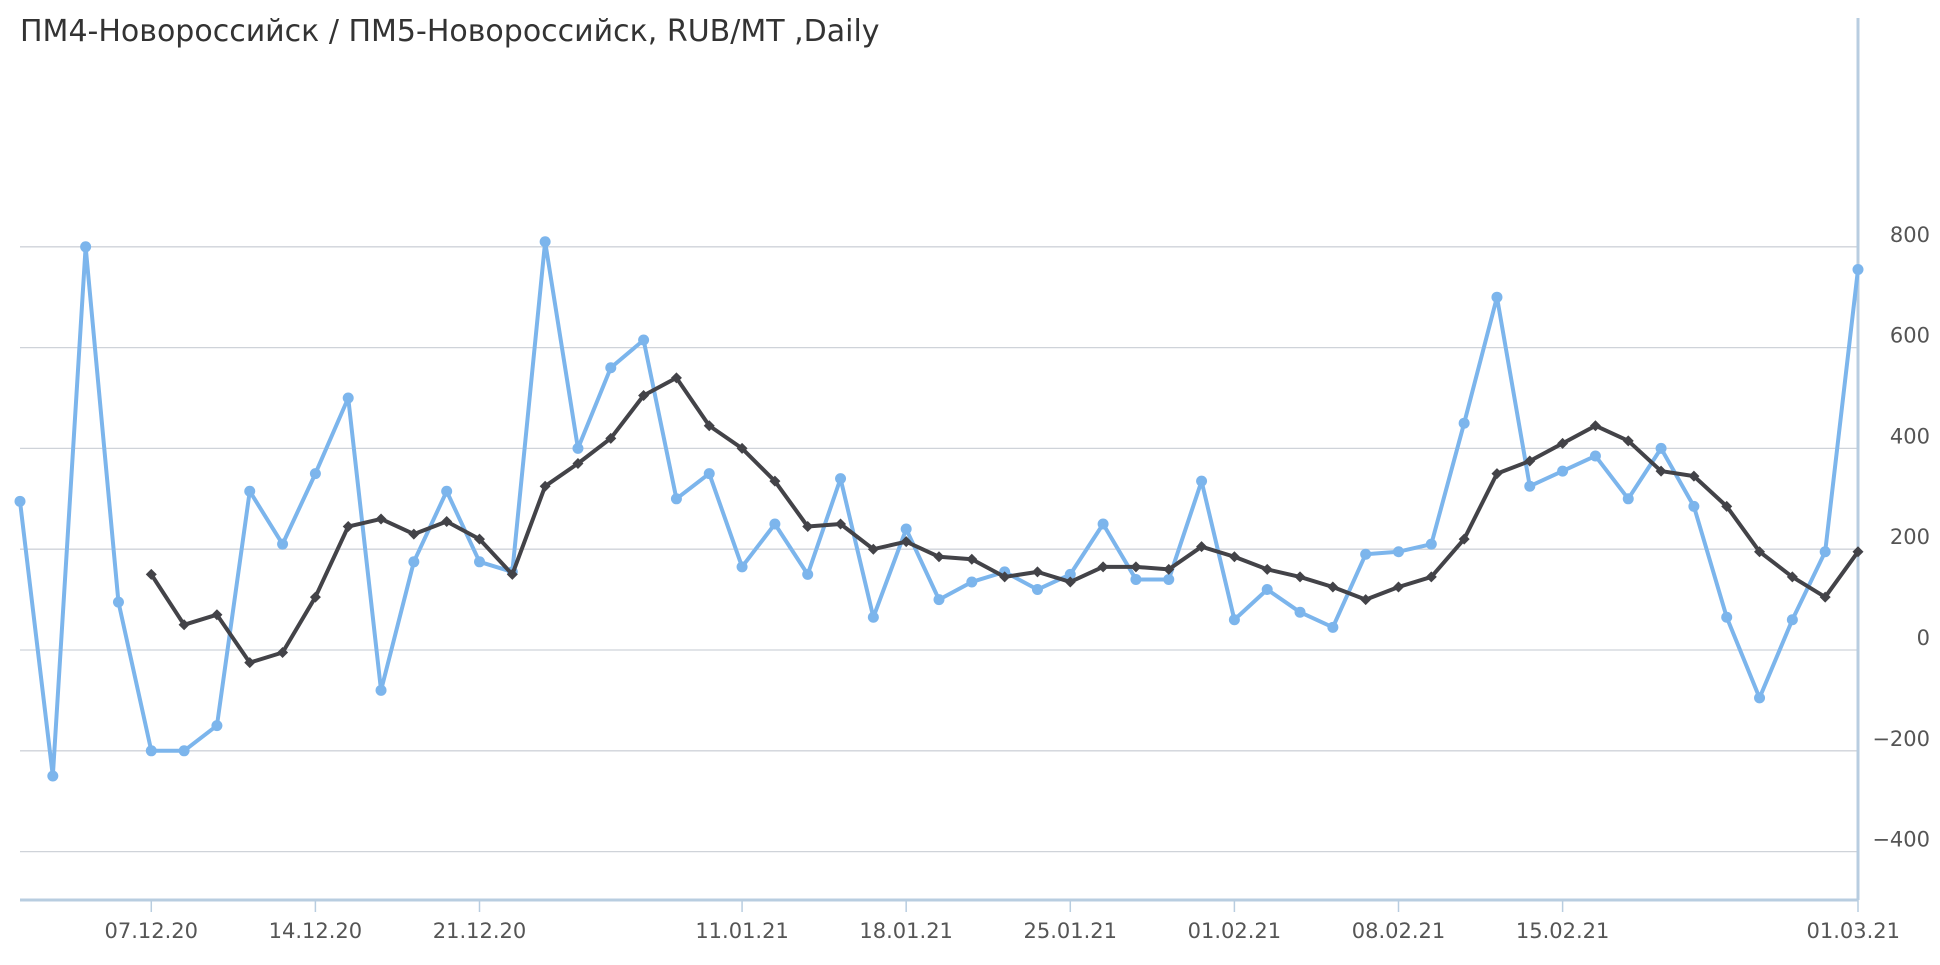 The width and height of the screenshot is (1940, 965). I want to click on x-tick-label: 01.02.21, so click(1235, 931).